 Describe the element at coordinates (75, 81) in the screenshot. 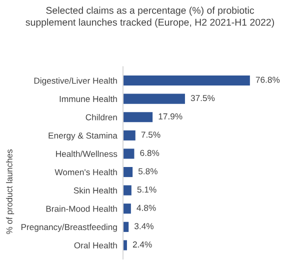

I see `y-tick-label: Digestive/Liver Health` at that location.